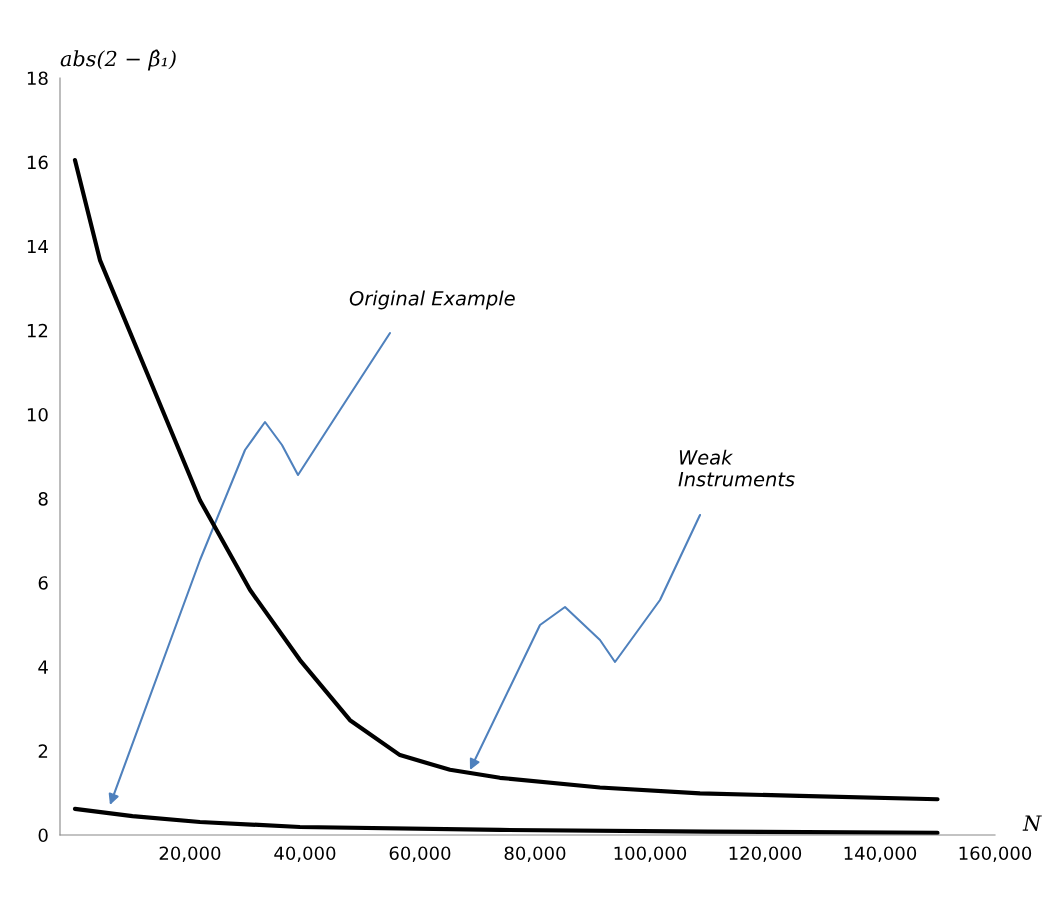 This screenshot has width=1053, height=913. Describe the element at coordinates (432, 300) in the screenshot. I see `annotation: Original Example` at that location.